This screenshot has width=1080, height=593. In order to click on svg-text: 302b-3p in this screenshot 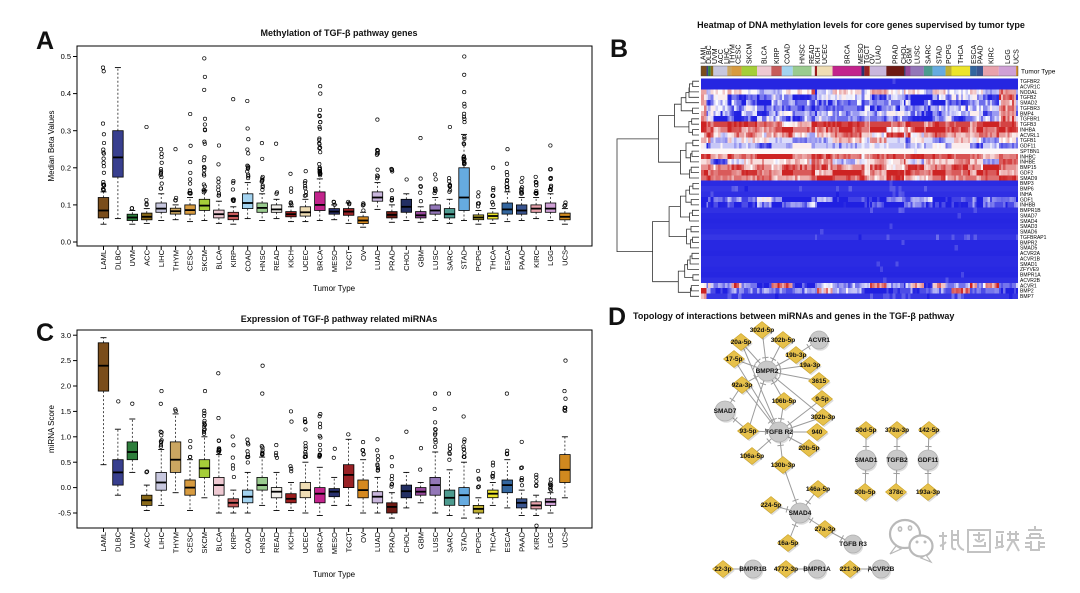, I will do `click(823, 417)`.